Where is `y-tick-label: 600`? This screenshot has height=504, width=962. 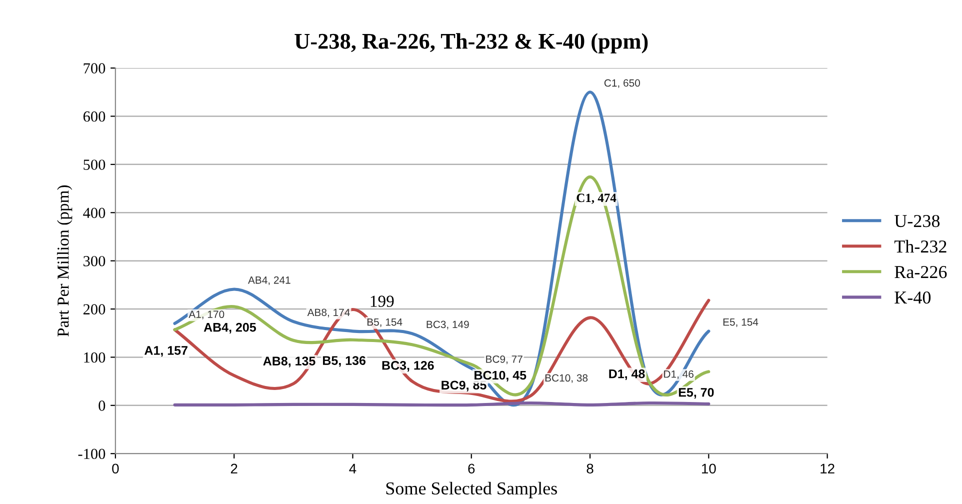
y-tick-label: 600 is located at coordinates (94, 116).